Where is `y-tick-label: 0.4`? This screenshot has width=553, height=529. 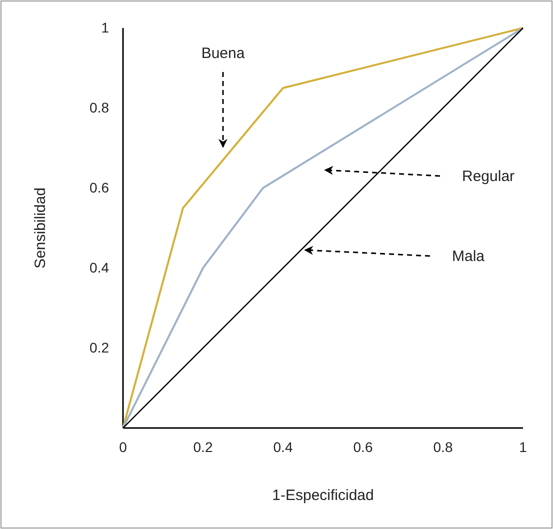
y-tick-label: 0.4 is located at coordinates (100, 267).